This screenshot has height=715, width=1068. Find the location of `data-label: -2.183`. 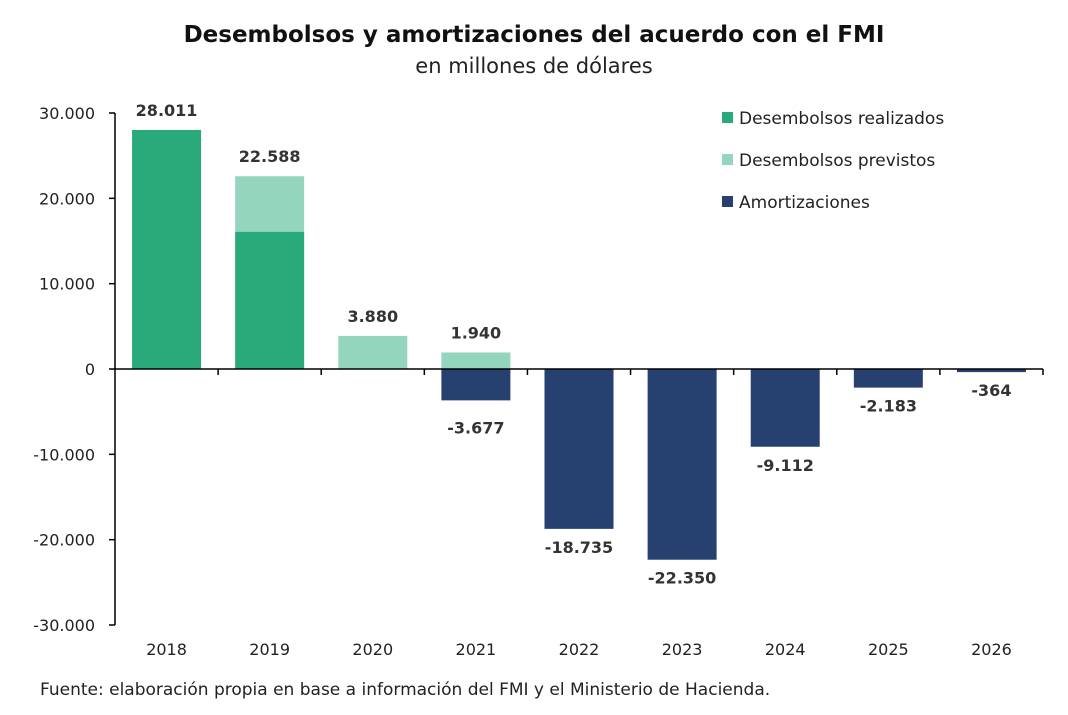

data-label: -2.183 is located at coordinates (888, 406).